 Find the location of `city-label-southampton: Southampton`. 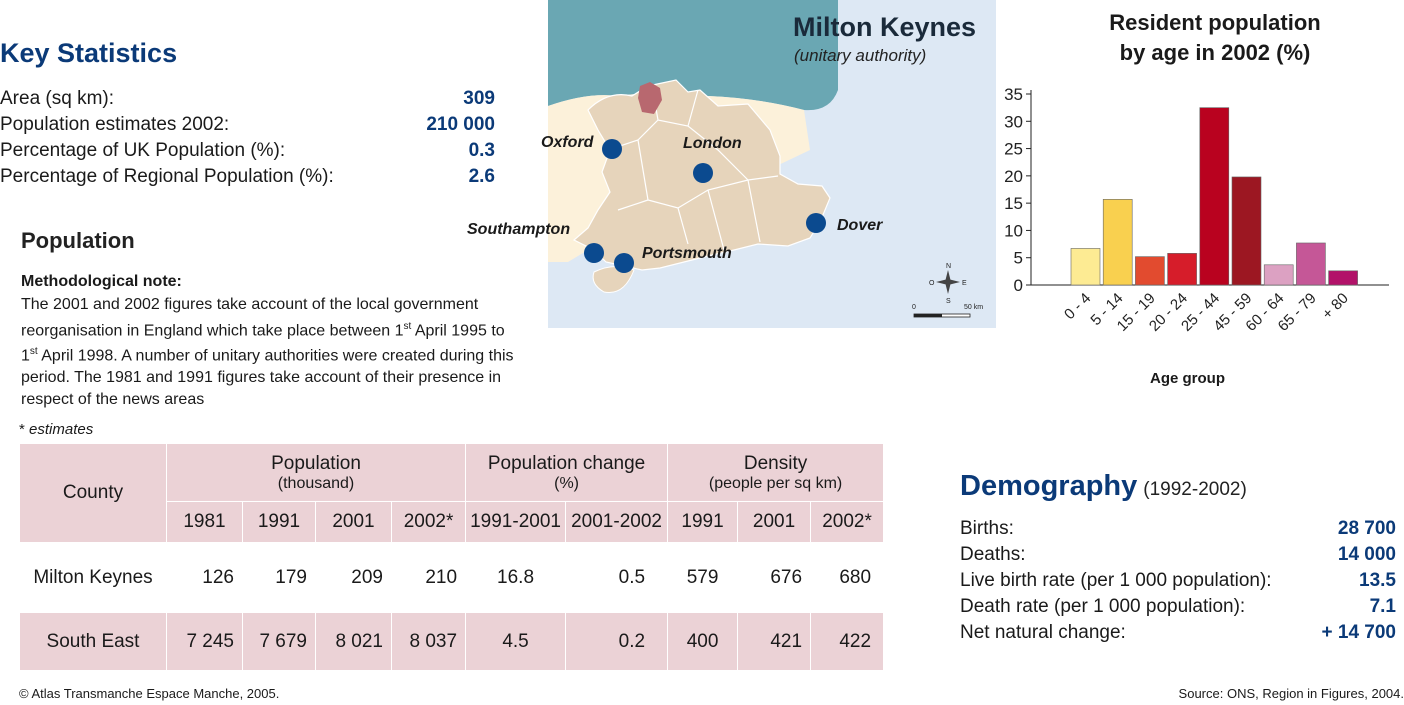

city-label-southampton: Southampton is located at coordinates (519, 229).